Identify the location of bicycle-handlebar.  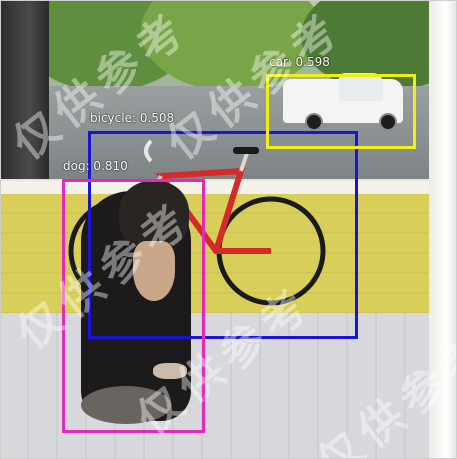
(148, 151).